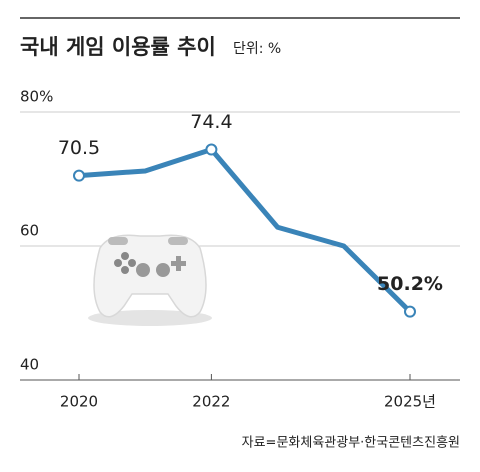 This screenshot has width=480, height=472. I want to click on data-label: 74.4, so click(211, 122).